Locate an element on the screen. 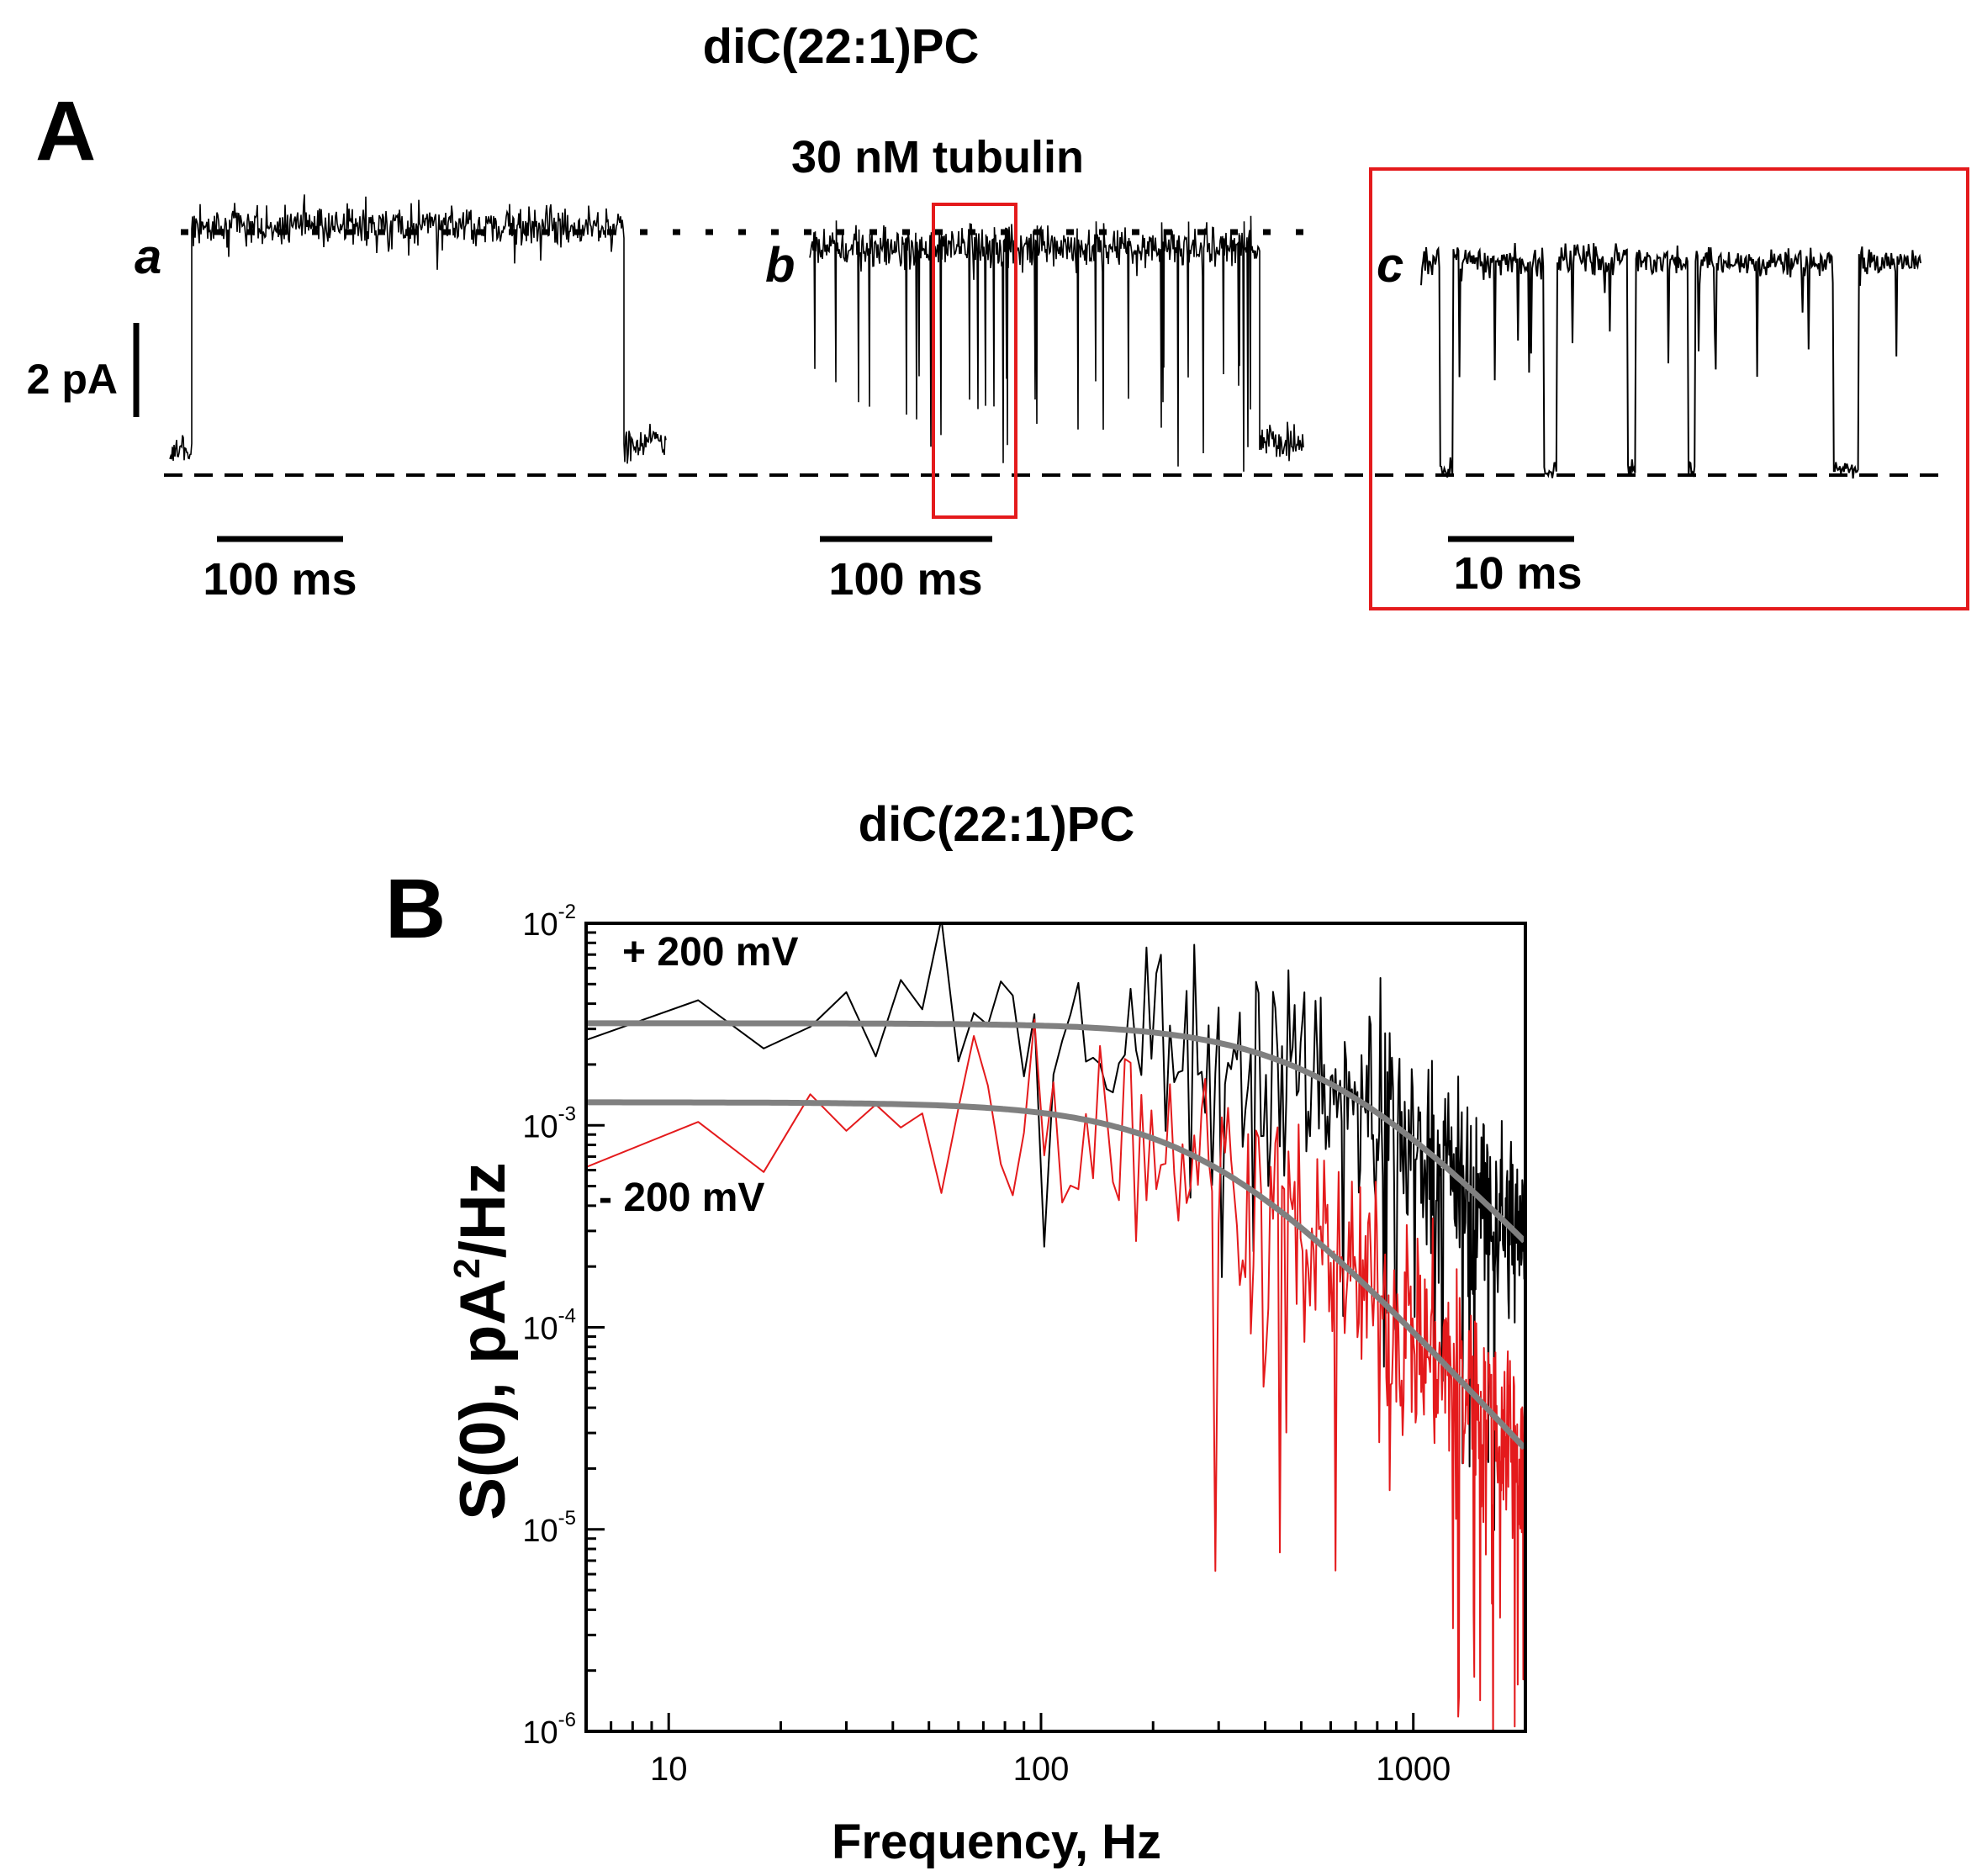 Image resolution: width=1982 pixels, height=1876 pixels. time-scale-label-c: 10 ms is located at coordinates (1517, 573).